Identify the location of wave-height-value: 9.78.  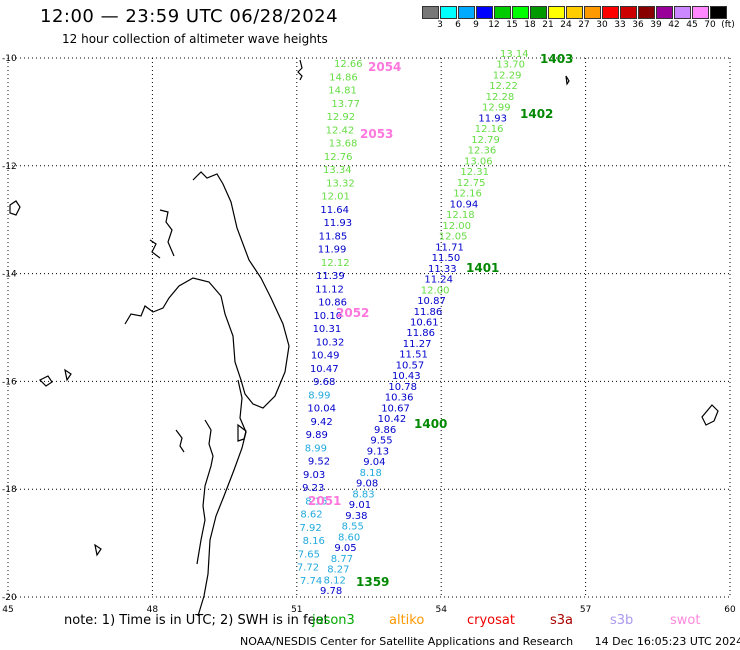
(331, 591).